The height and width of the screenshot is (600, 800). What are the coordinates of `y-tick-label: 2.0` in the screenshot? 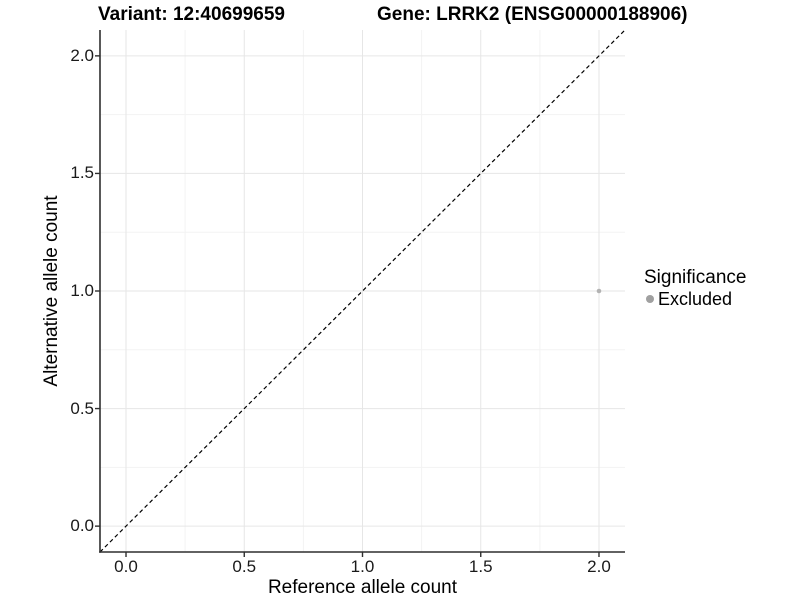 It's located at (82, 55).